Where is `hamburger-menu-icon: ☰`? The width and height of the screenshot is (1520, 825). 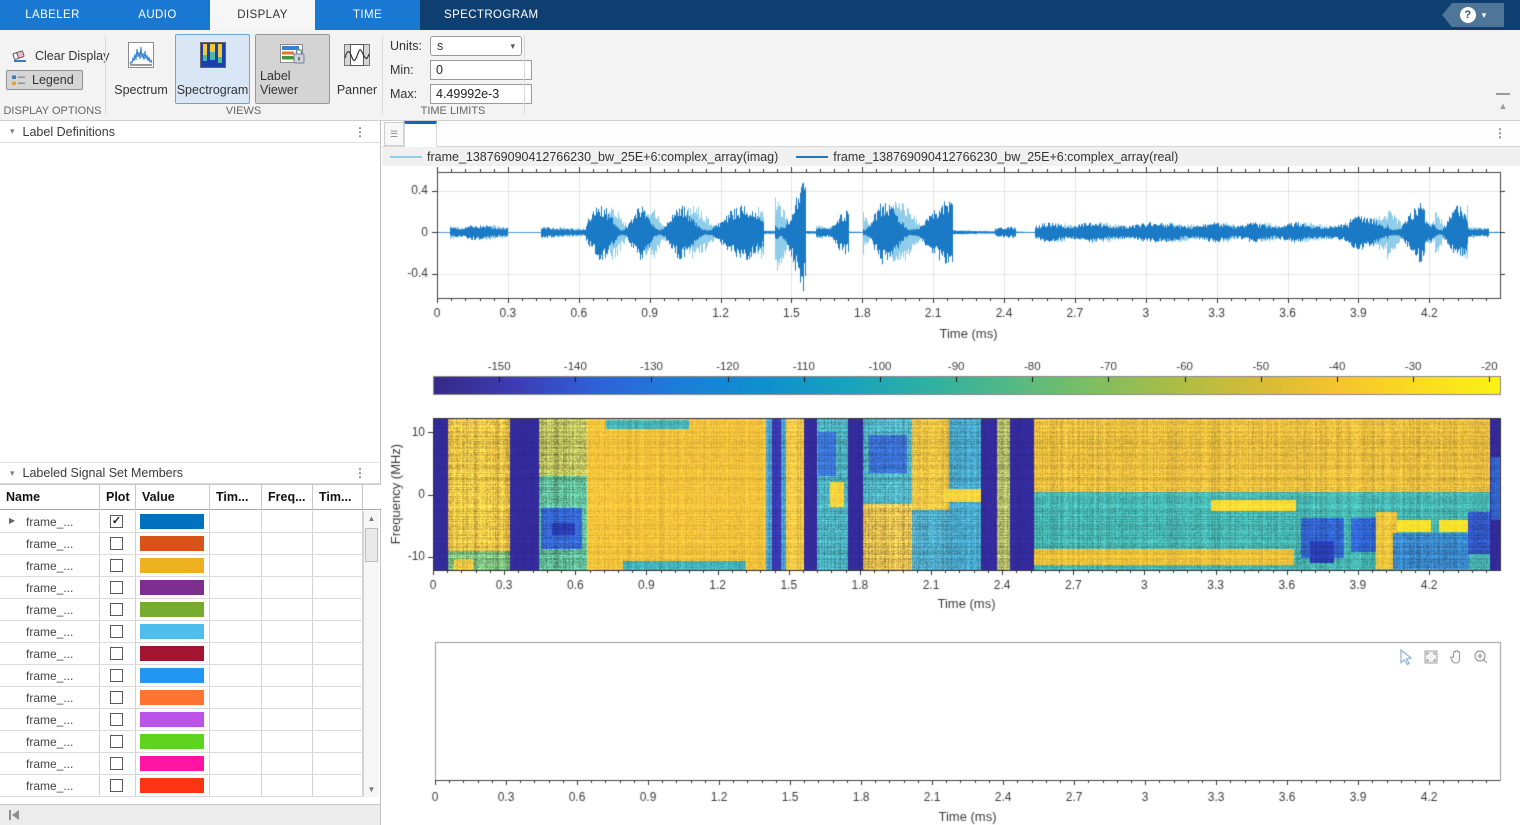 hamburger-menu-icon: ☰ is located at coordinates (394, 134).